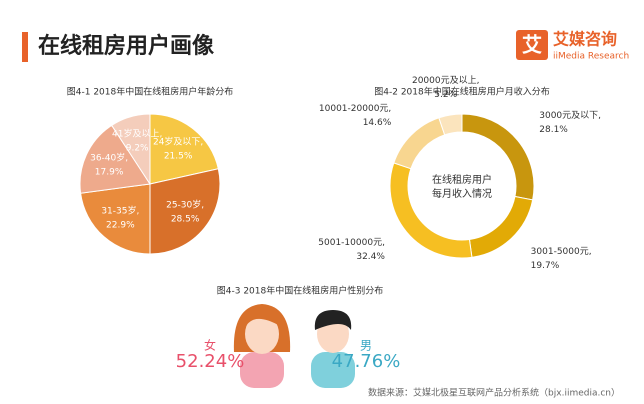 The image size is (644, 404). What do you see at coordinates (300, 291) in the screenshot?
I see `chart-title: 图4-3 2018年中国在线租房用户性别分布` at bounding box center [300, 291].